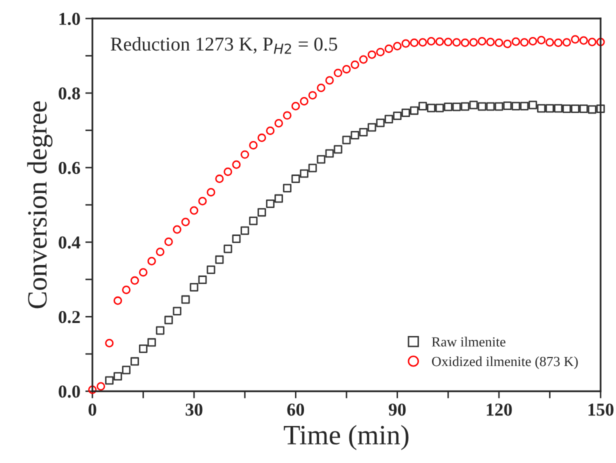  Describe the element at coordinates (194, 410) in the screenshot. I see `x-tick-label: 30` at that location.